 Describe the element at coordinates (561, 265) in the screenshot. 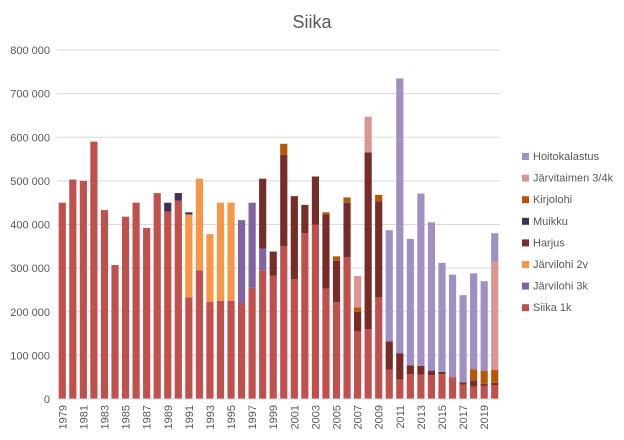

I see `legend-label: Järvilohi 2v` at that location.